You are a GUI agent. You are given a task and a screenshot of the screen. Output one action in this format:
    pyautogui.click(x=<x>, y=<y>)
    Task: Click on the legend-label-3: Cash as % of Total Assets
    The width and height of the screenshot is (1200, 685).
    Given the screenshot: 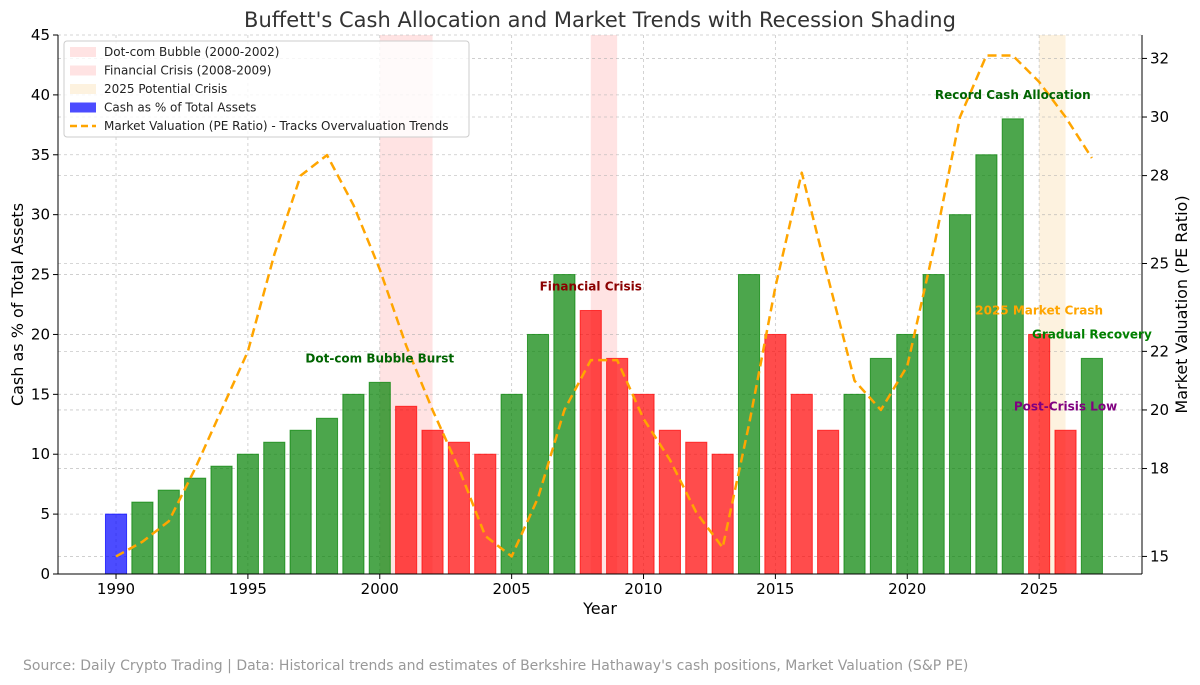 What is the action you would take?
    pyautogui.click(x=180, y=108)
    